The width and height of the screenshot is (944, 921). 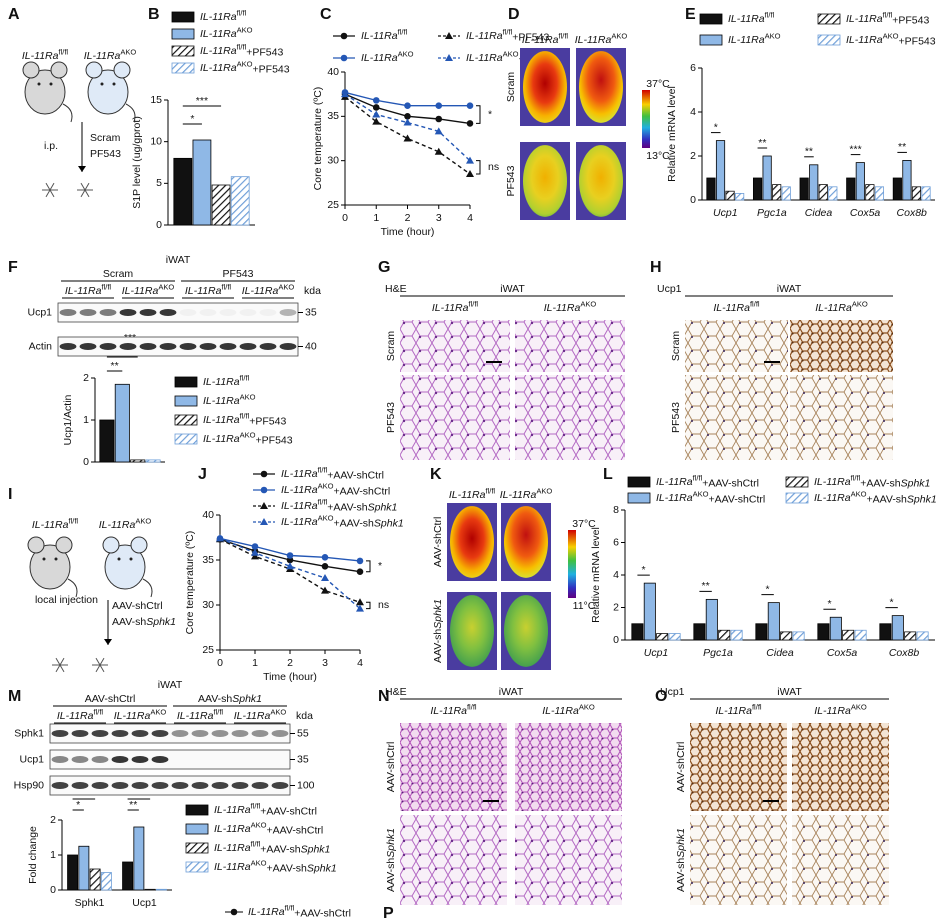 I want to click on text-part: +AAV-shCtrl, so click(x=295, y=830).